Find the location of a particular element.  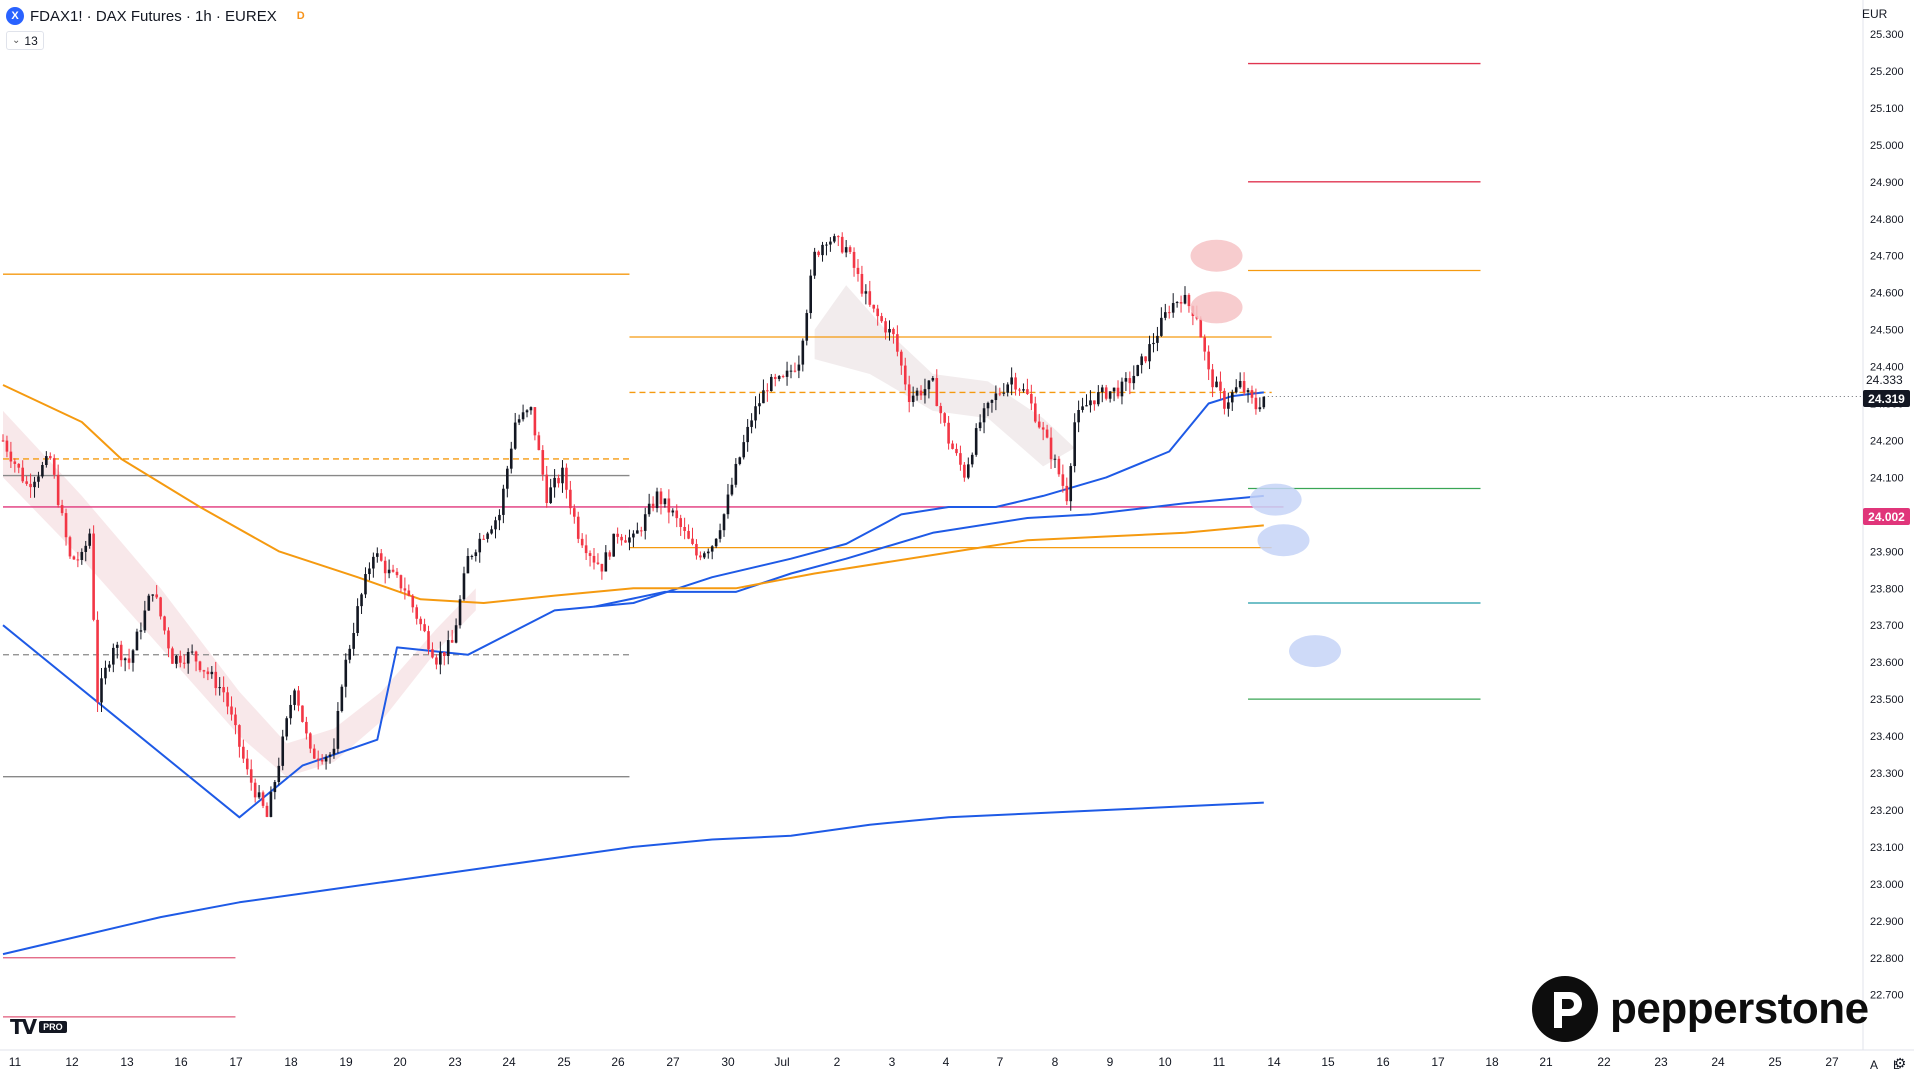

session-badge: D is located at coordinates (300, 16).